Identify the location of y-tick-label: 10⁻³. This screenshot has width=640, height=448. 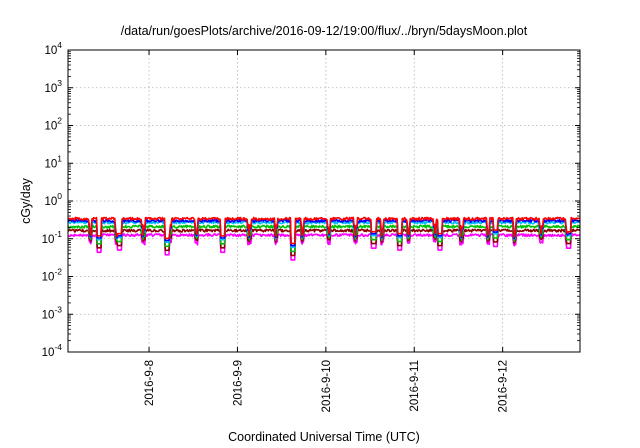
(52, 312).